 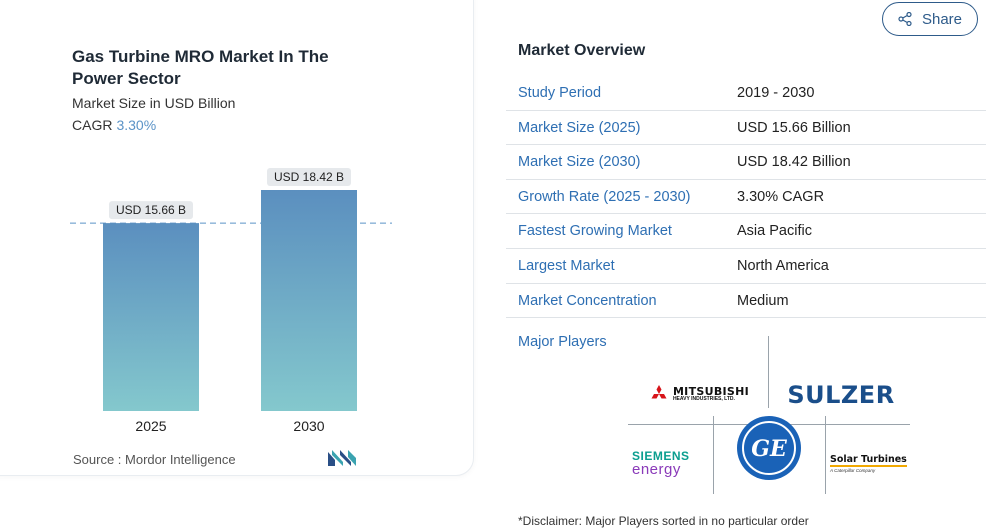 I want to click on sulzer-text: SULZER, so click(x=841, y=395).